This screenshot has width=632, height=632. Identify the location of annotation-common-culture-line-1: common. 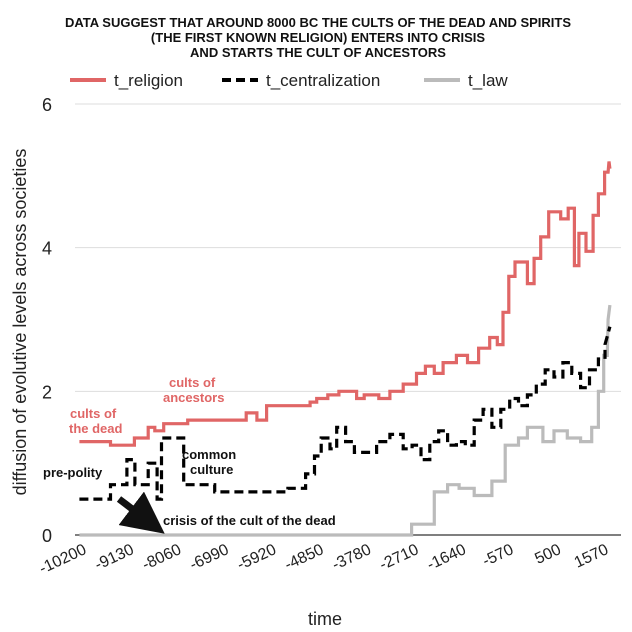
(209, 454).